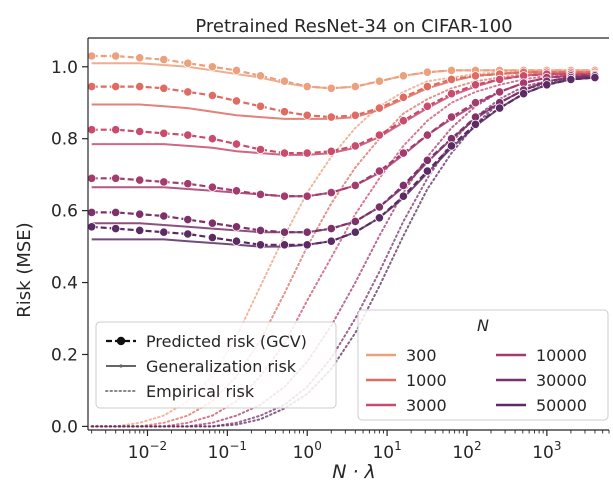 The height and width of the screenshot is (491, 613). Describe the element at coordinates (478, 446) in the screenshot. I see `x-tick-exponent: 2` at that location.